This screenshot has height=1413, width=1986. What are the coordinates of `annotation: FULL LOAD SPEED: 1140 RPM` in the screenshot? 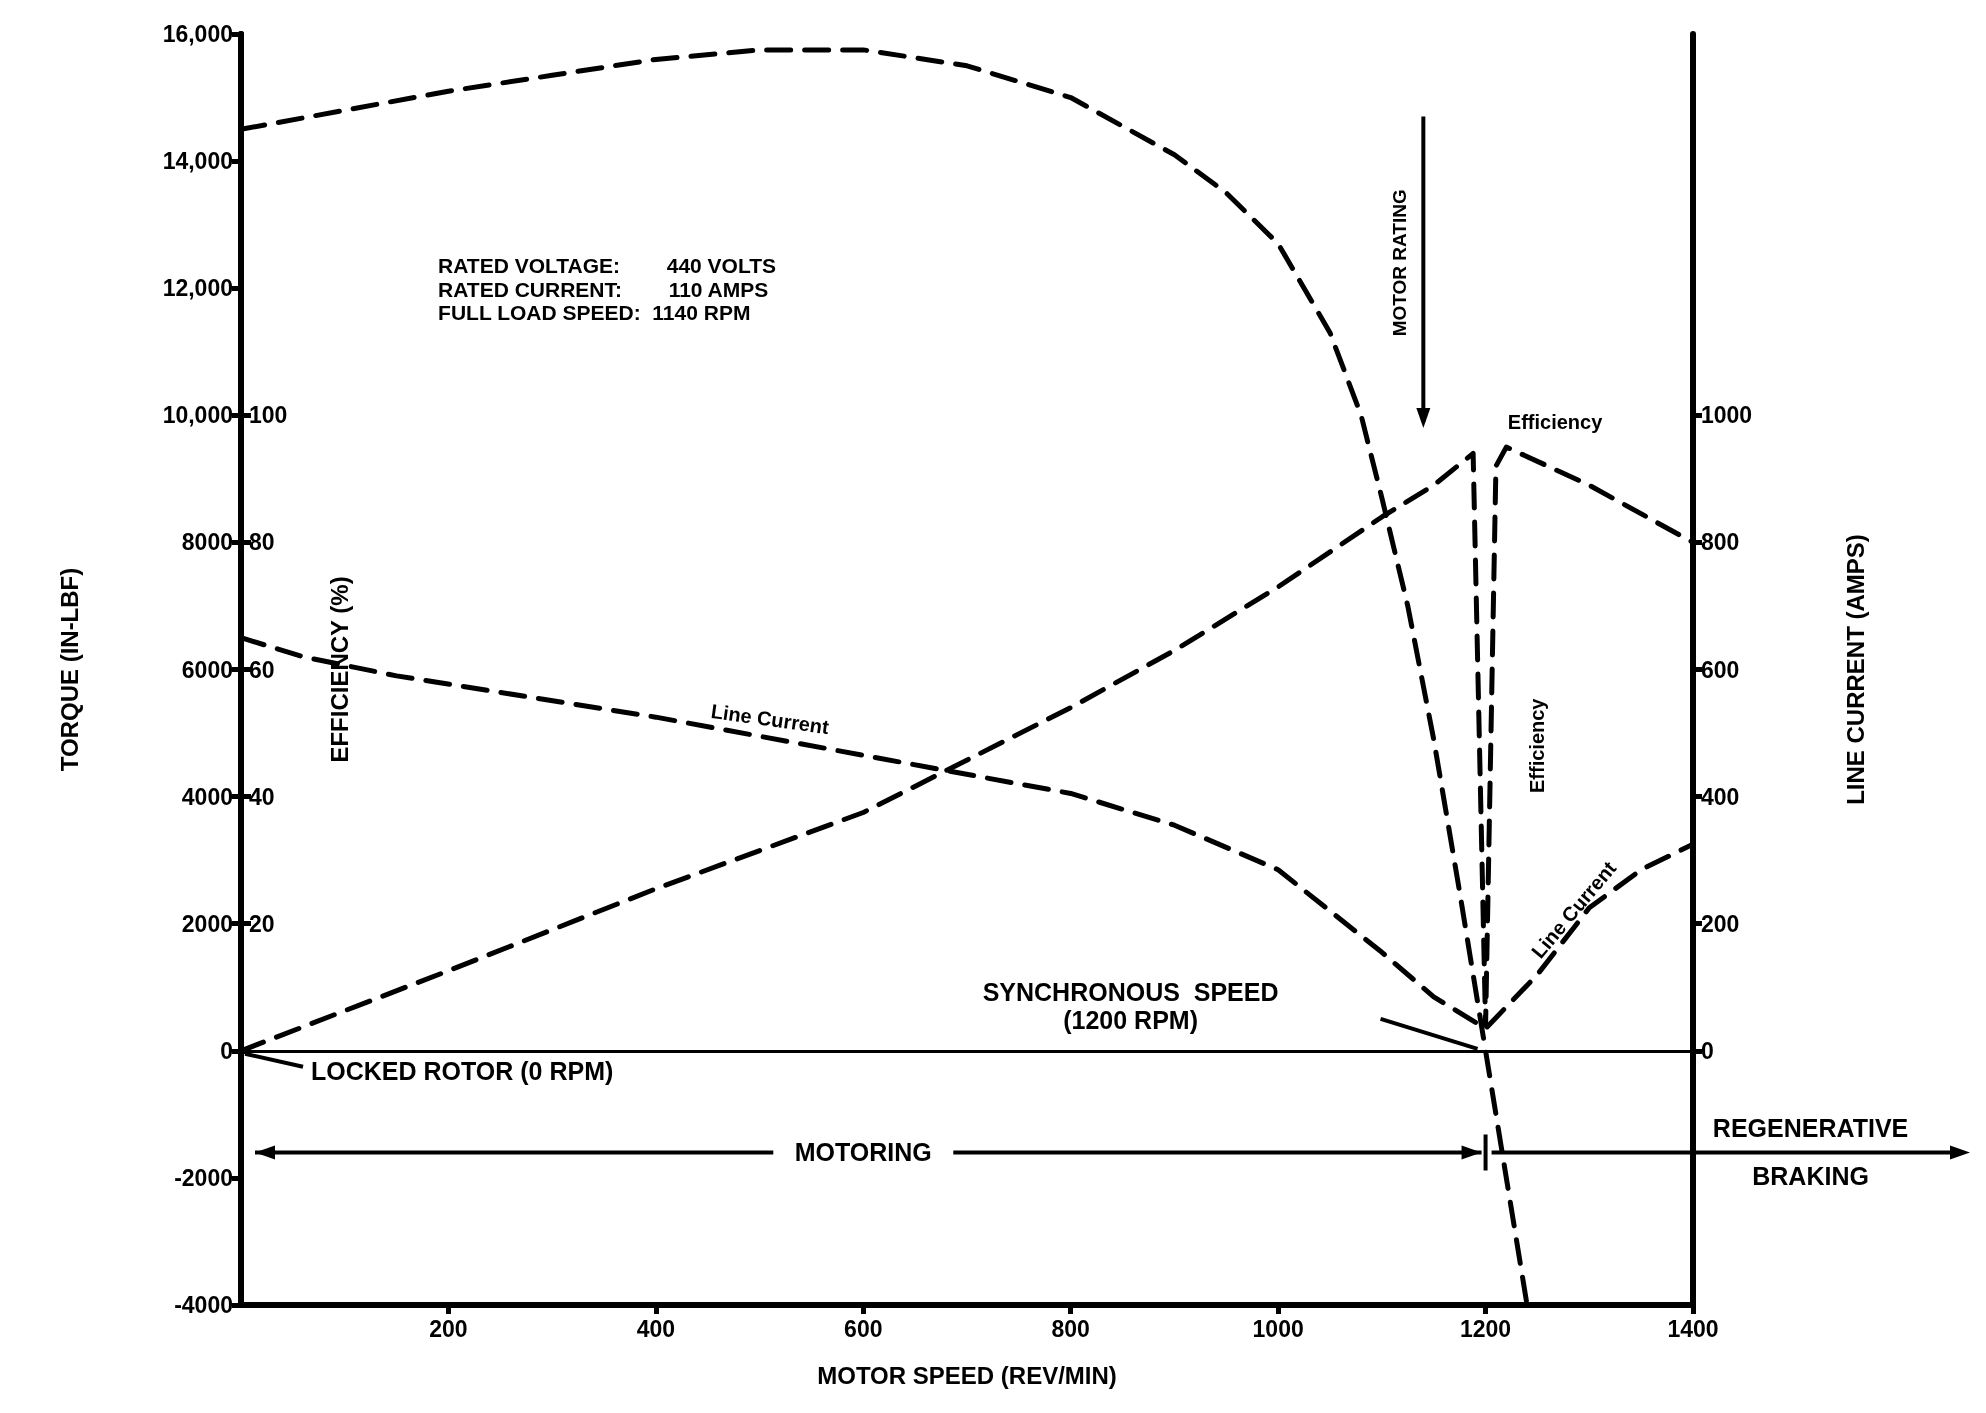 It's located at (594, 313).